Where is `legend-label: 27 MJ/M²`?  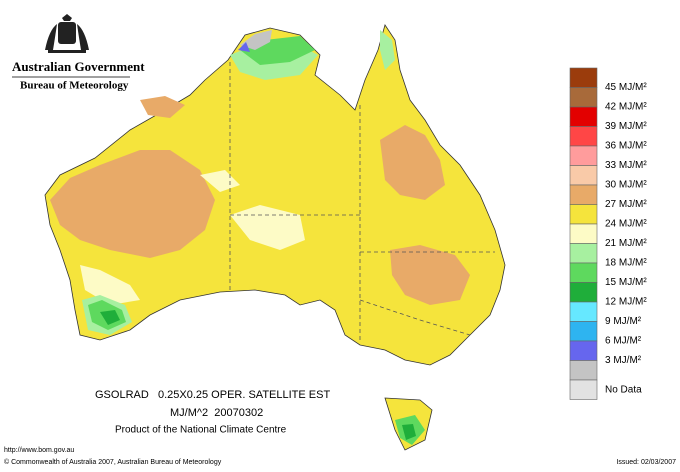 legend-label: 27 MJ/M² is located at coordinates (626, 204).